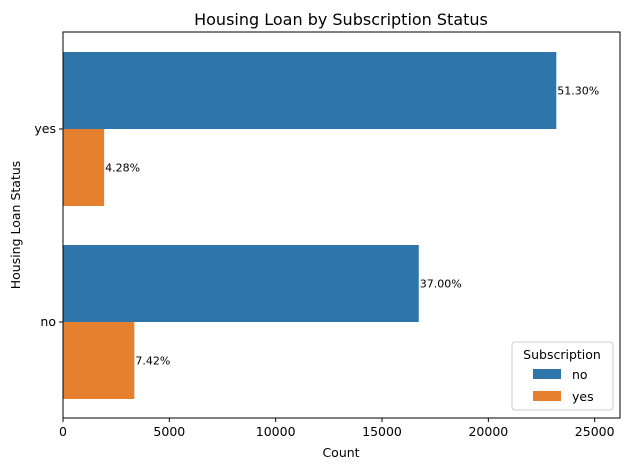  Describe the element at coordinates (382, 431) in the screenshot. I see `x-tick-label-15000: 15000` at that location.